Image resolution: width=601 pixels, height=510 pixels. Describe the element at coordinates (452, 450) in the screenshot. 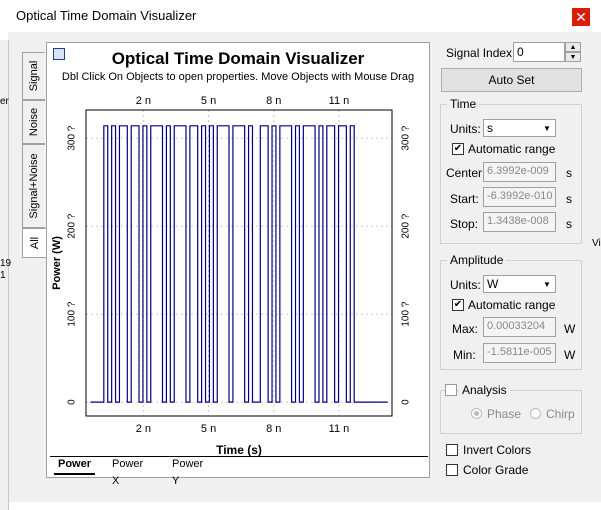

I see `invert-colors-checkbox` at that location.